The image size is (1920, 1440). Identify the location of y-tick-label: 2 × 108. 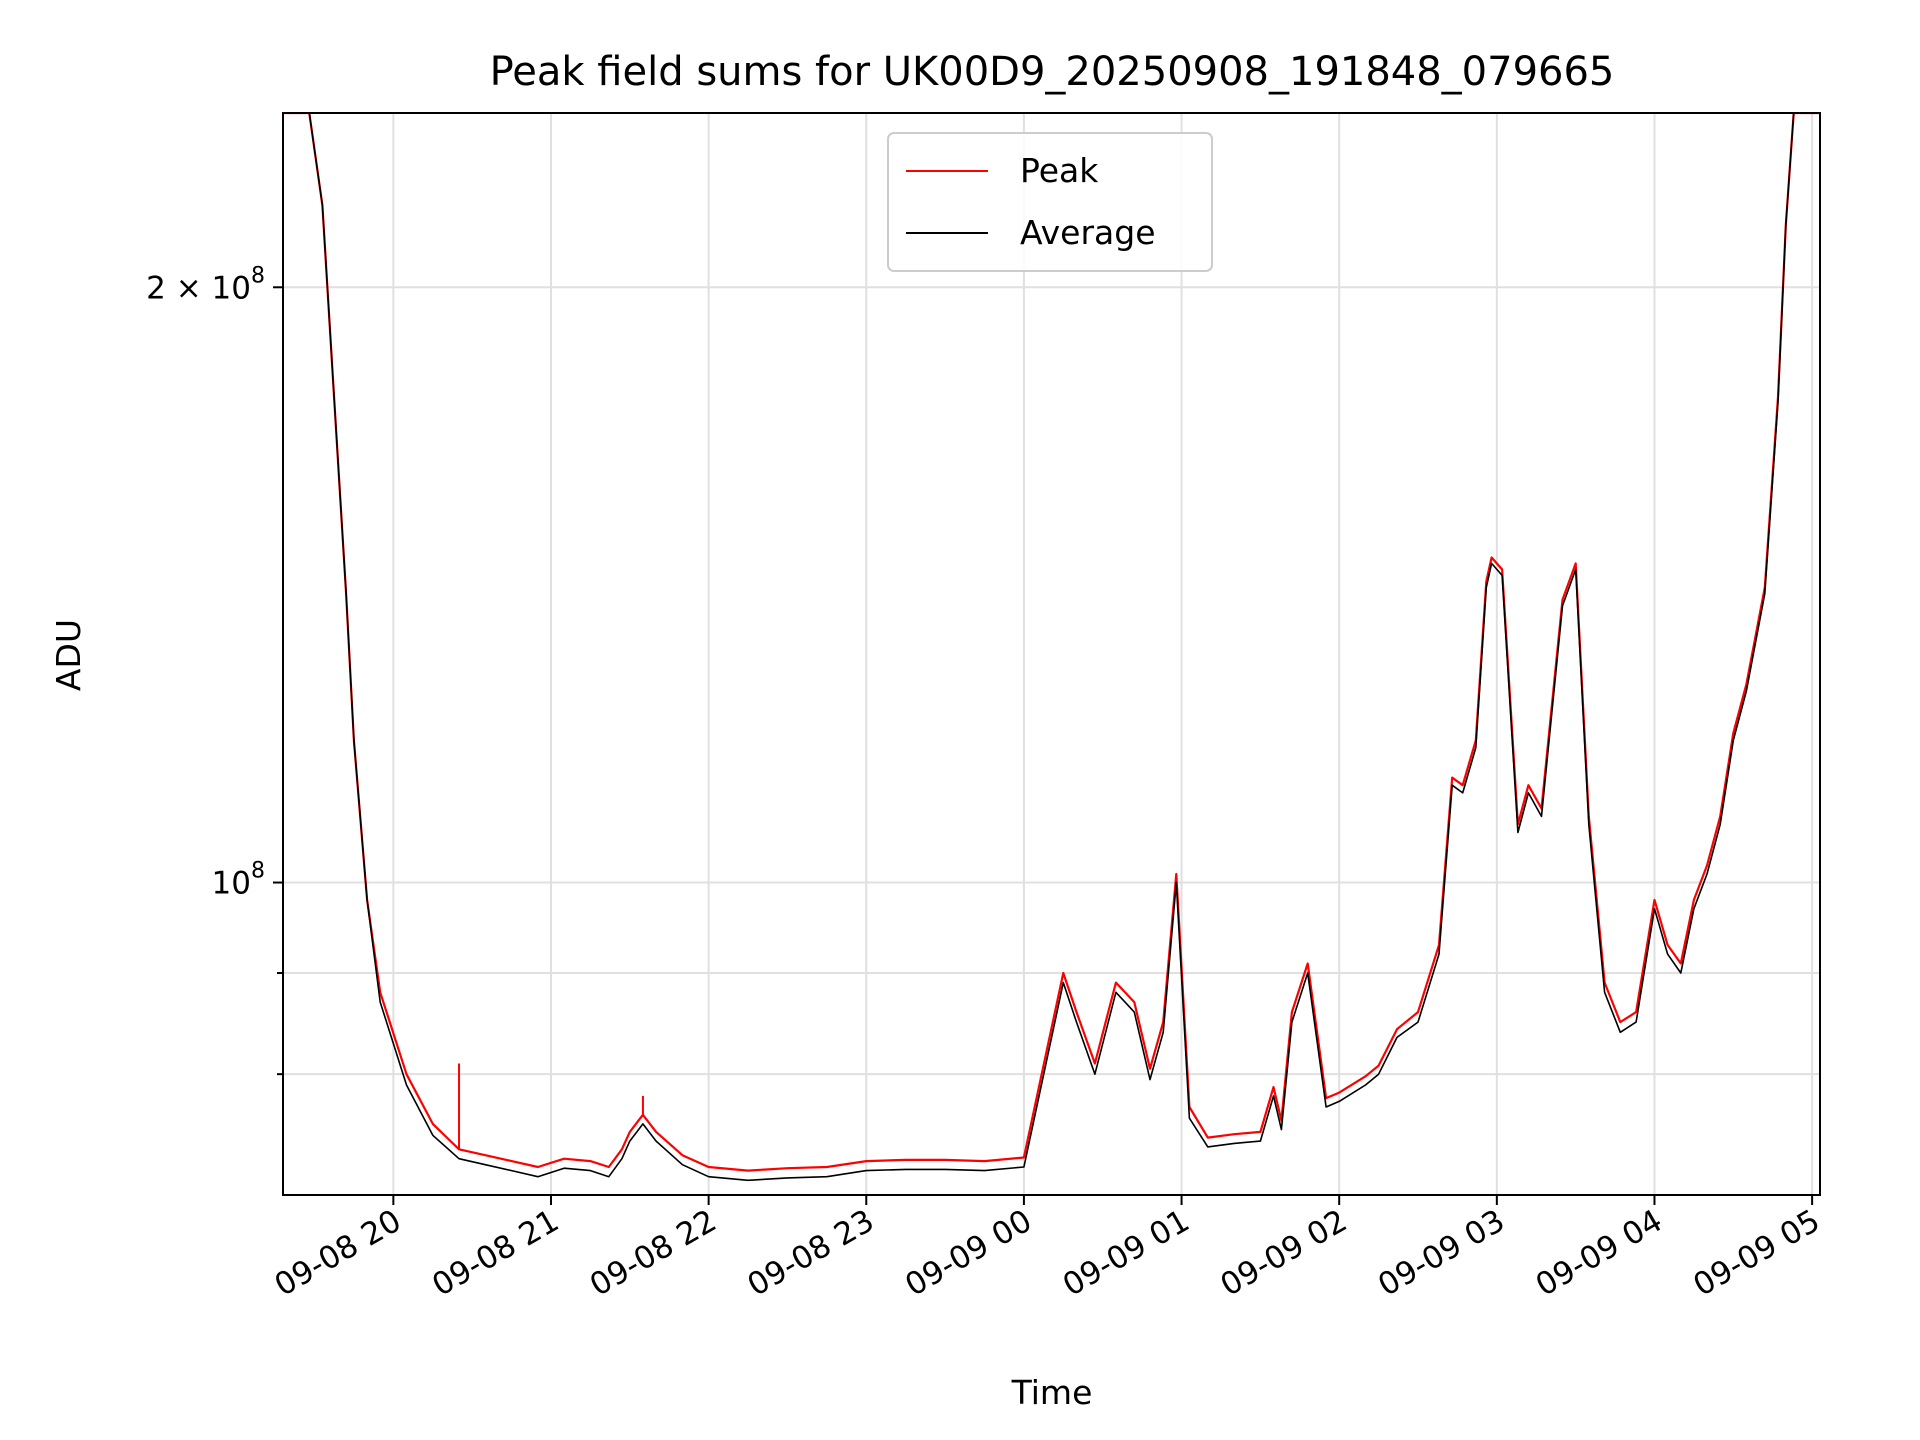
(205, 284).